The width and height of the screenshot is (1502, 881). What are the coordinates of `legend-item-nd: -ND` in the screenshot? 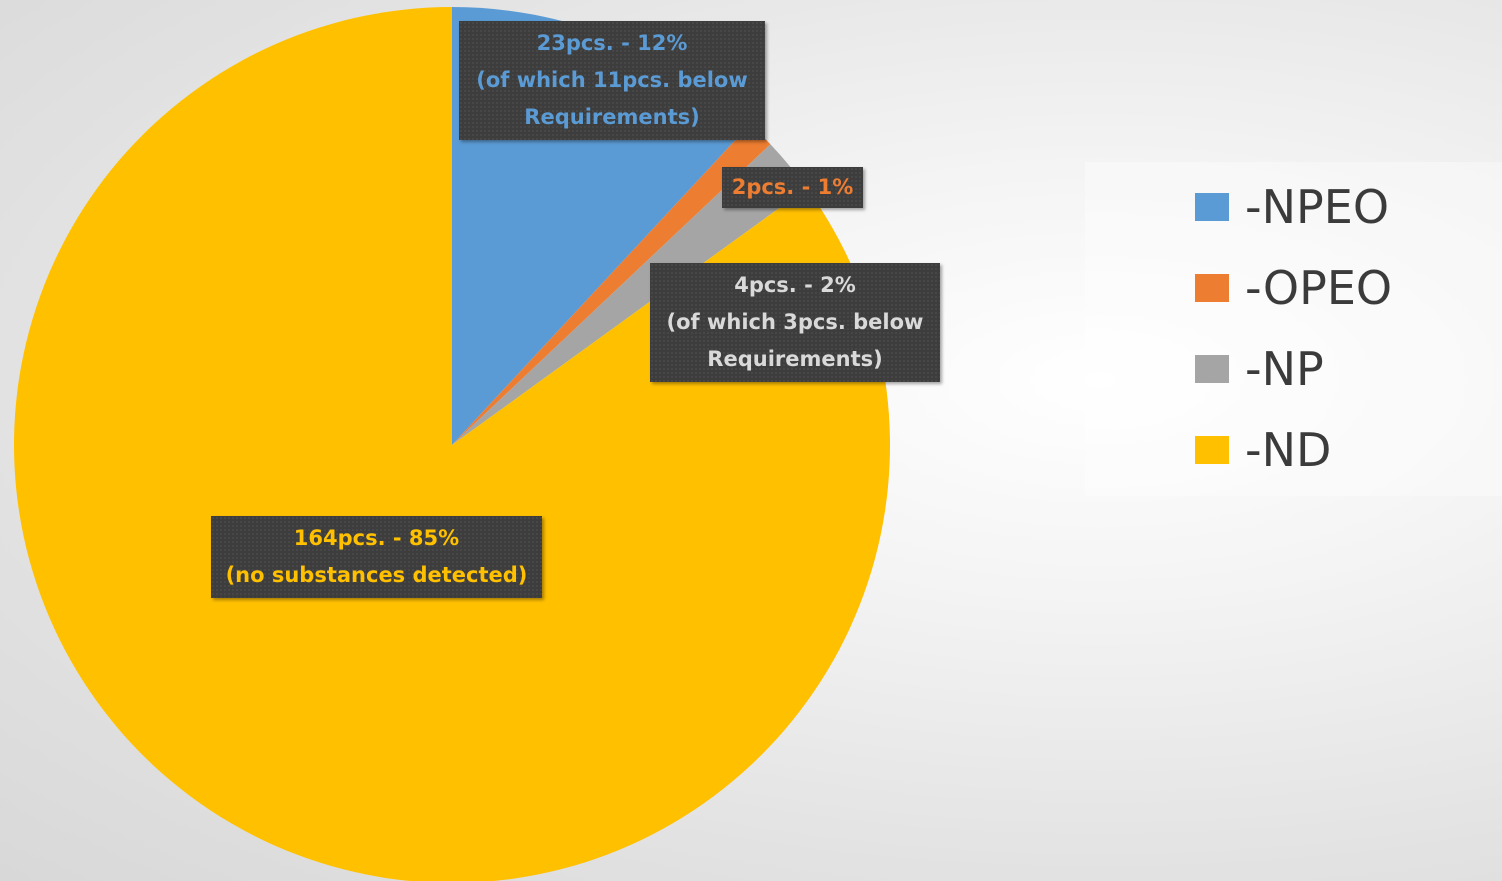 It's located at (1263, 450).